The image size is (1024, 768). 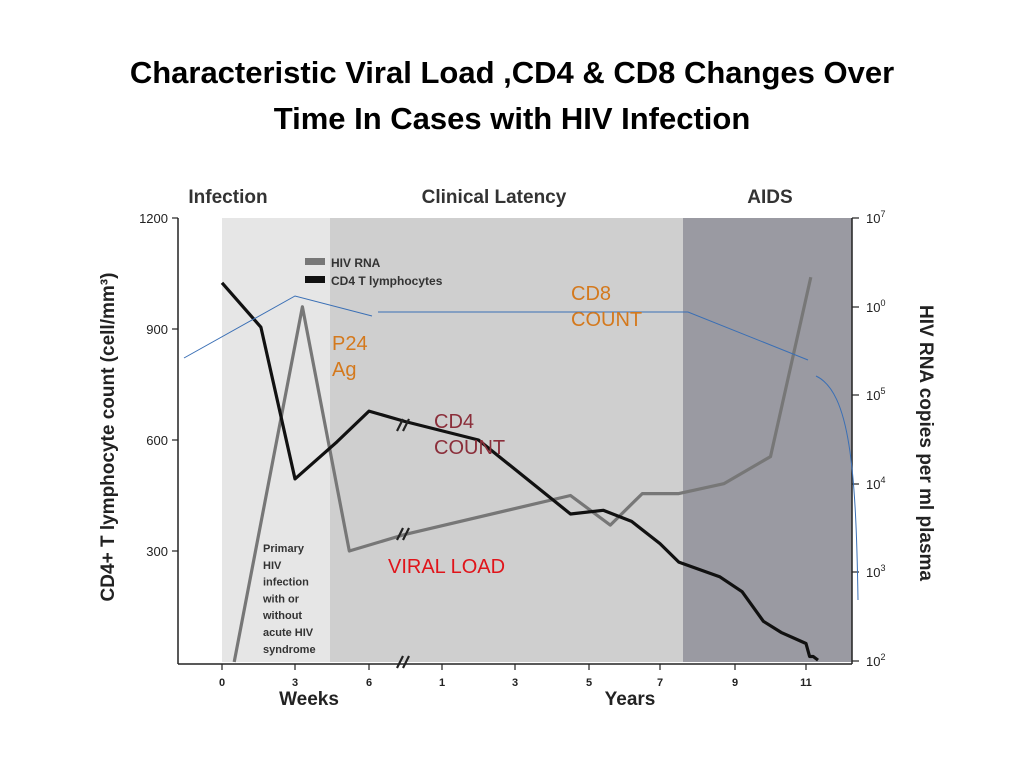 I want to click on primary-infection-note-line: HIV, so click(x=272, y=566).